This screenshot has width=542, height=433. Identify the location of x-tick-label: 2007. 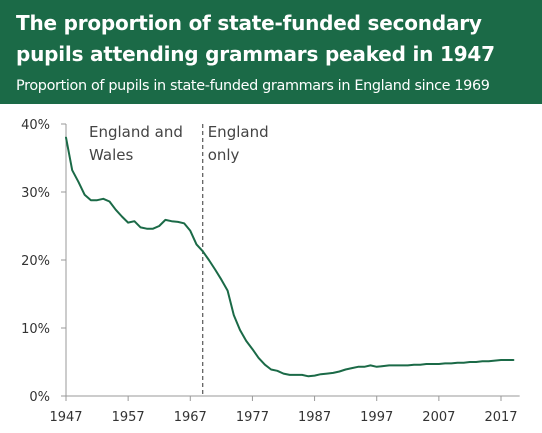
(438, 417).